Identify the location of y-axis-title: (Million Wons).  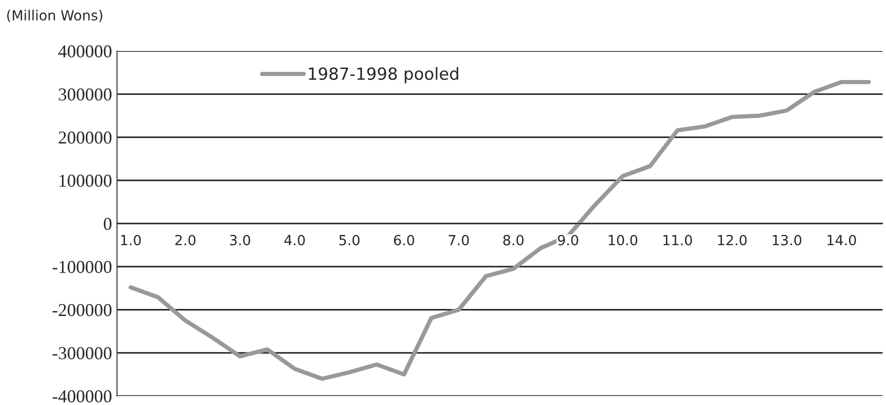
(54, 16).